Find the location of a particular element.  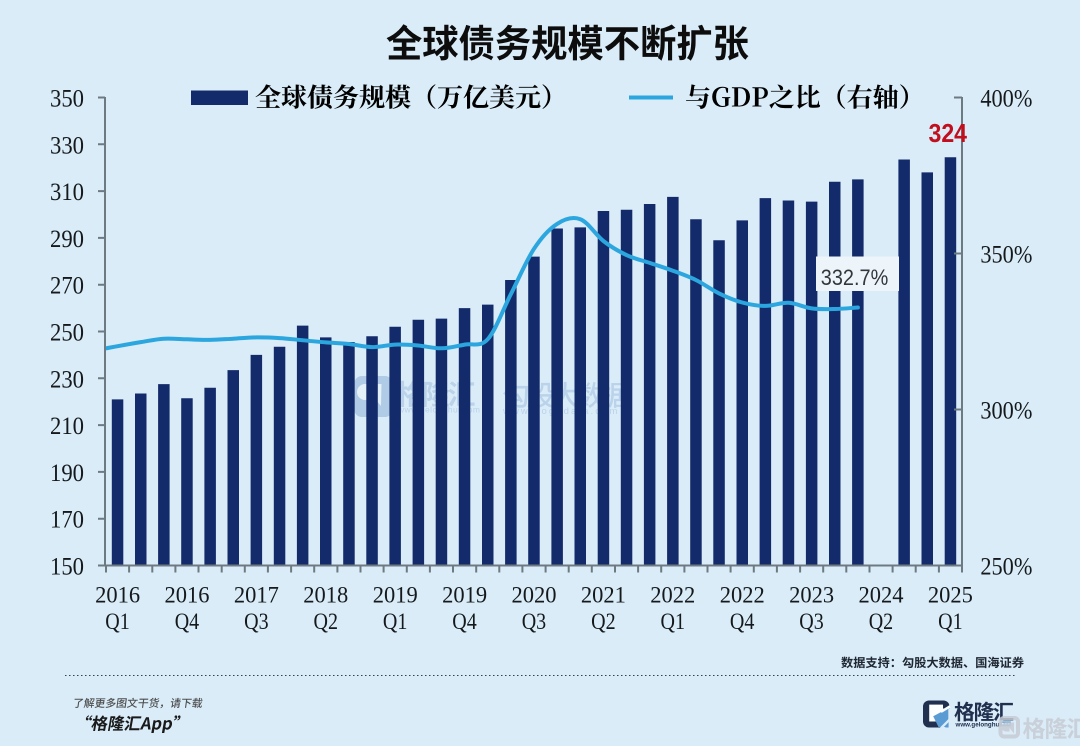

svg-text: 290 is located at coordinates (67, 239).